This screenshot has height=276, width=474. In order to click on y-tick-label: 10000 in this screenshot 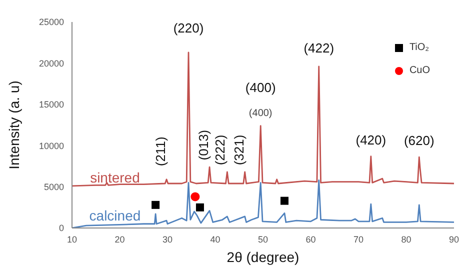, I will do `click(51, 145)`.